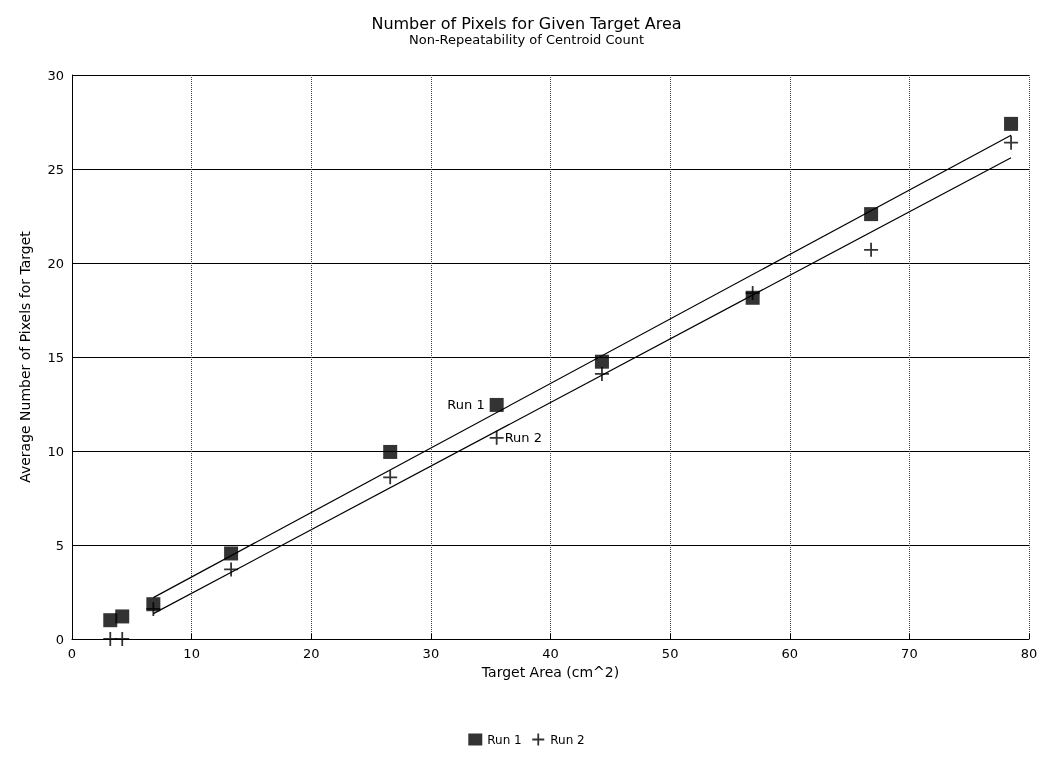  What do you see at coordinates (526, 23) in the screenshot?
I see `chart-title: Number of Pixels for Given Target Area` at bounding box center [526, 23].